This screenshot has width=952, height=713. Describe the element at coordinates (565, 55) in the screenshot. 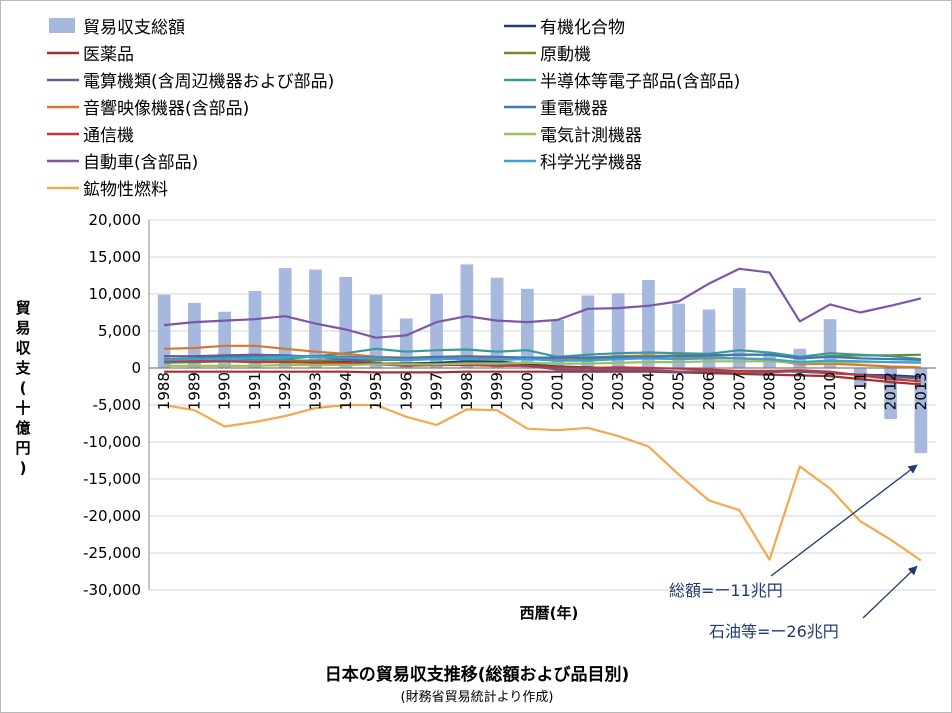

I see `legend-label: 原動機` at that location.